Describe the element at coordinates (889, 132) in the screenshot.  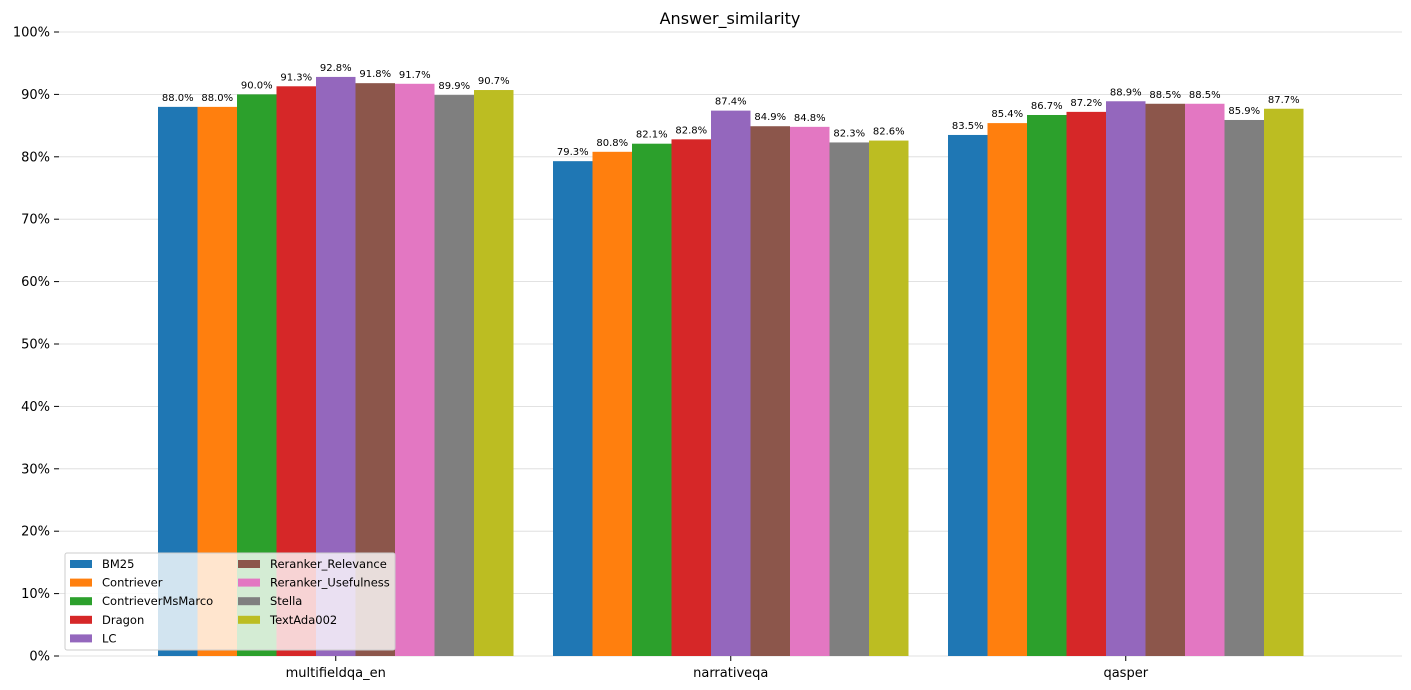
I see `bar-value-label: 82.6%` at that location.